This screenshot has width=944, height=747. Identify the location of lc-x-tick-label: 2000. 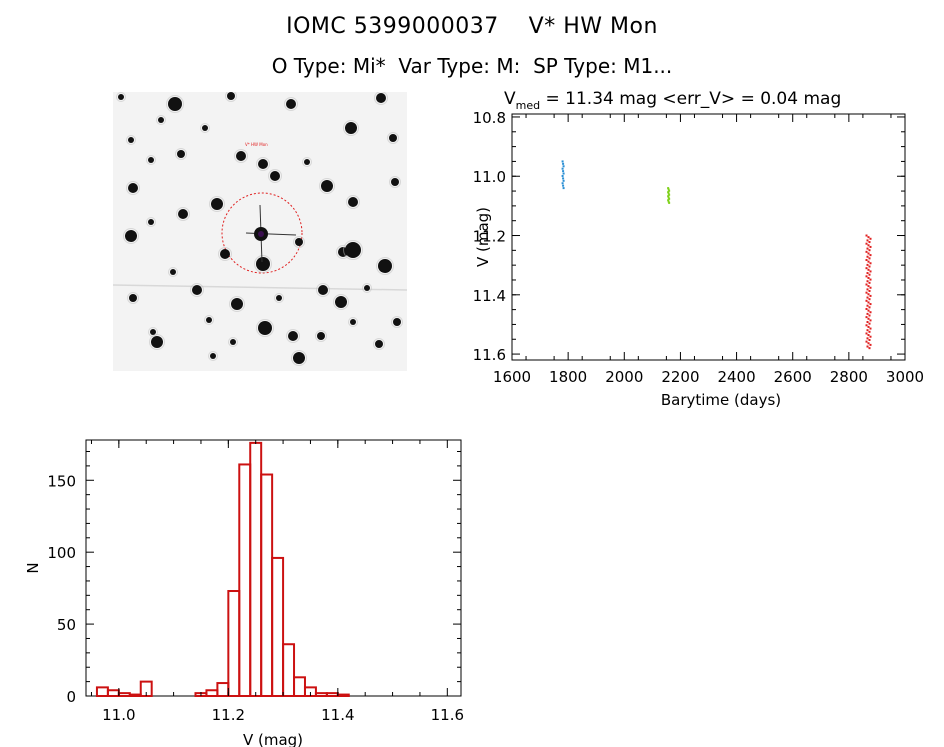
(624, 377).